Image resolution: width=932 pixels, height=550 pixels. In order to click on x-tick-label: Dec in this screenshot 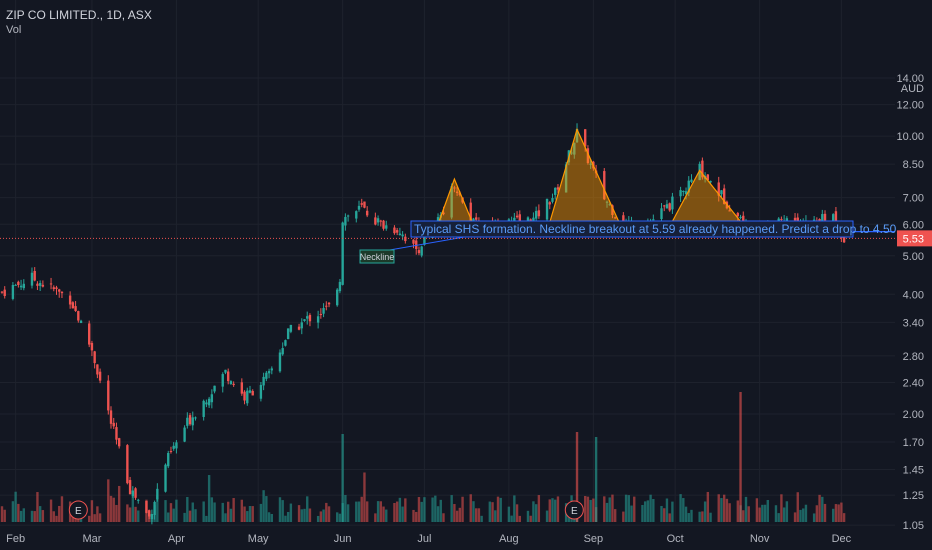, I will do `click(842, 539)`.